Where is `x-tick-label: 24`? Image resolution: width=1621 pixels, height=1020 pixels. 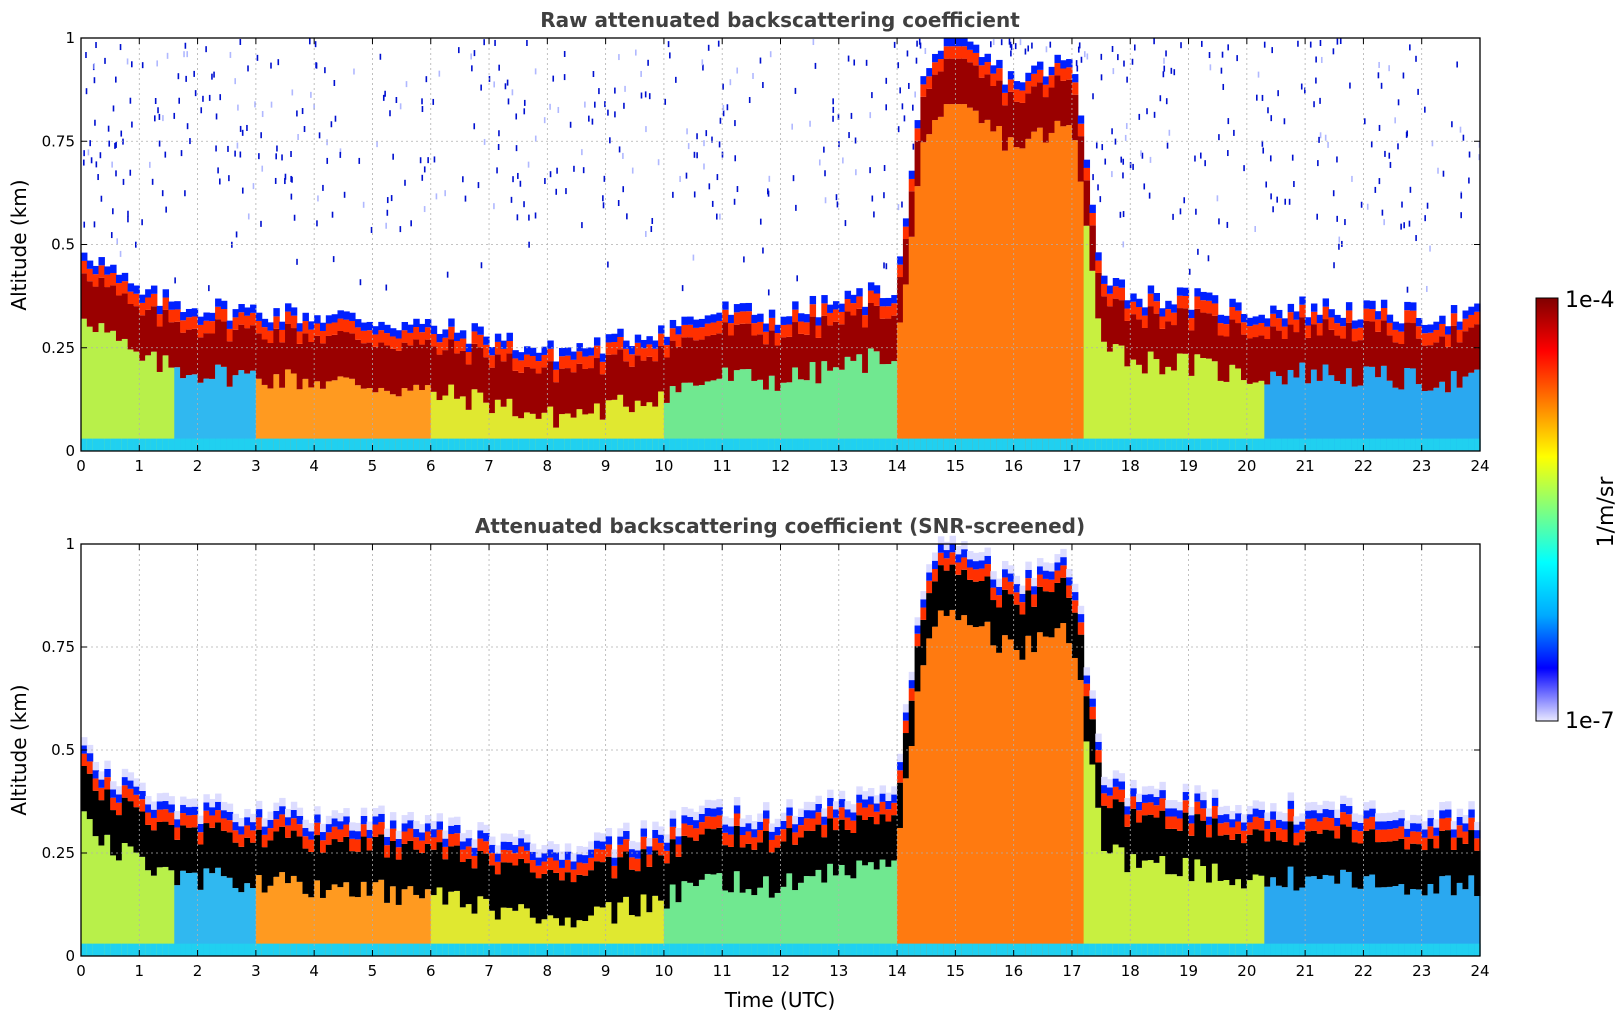
x-tick-label: 24 is located at coordinates (1479, 466).